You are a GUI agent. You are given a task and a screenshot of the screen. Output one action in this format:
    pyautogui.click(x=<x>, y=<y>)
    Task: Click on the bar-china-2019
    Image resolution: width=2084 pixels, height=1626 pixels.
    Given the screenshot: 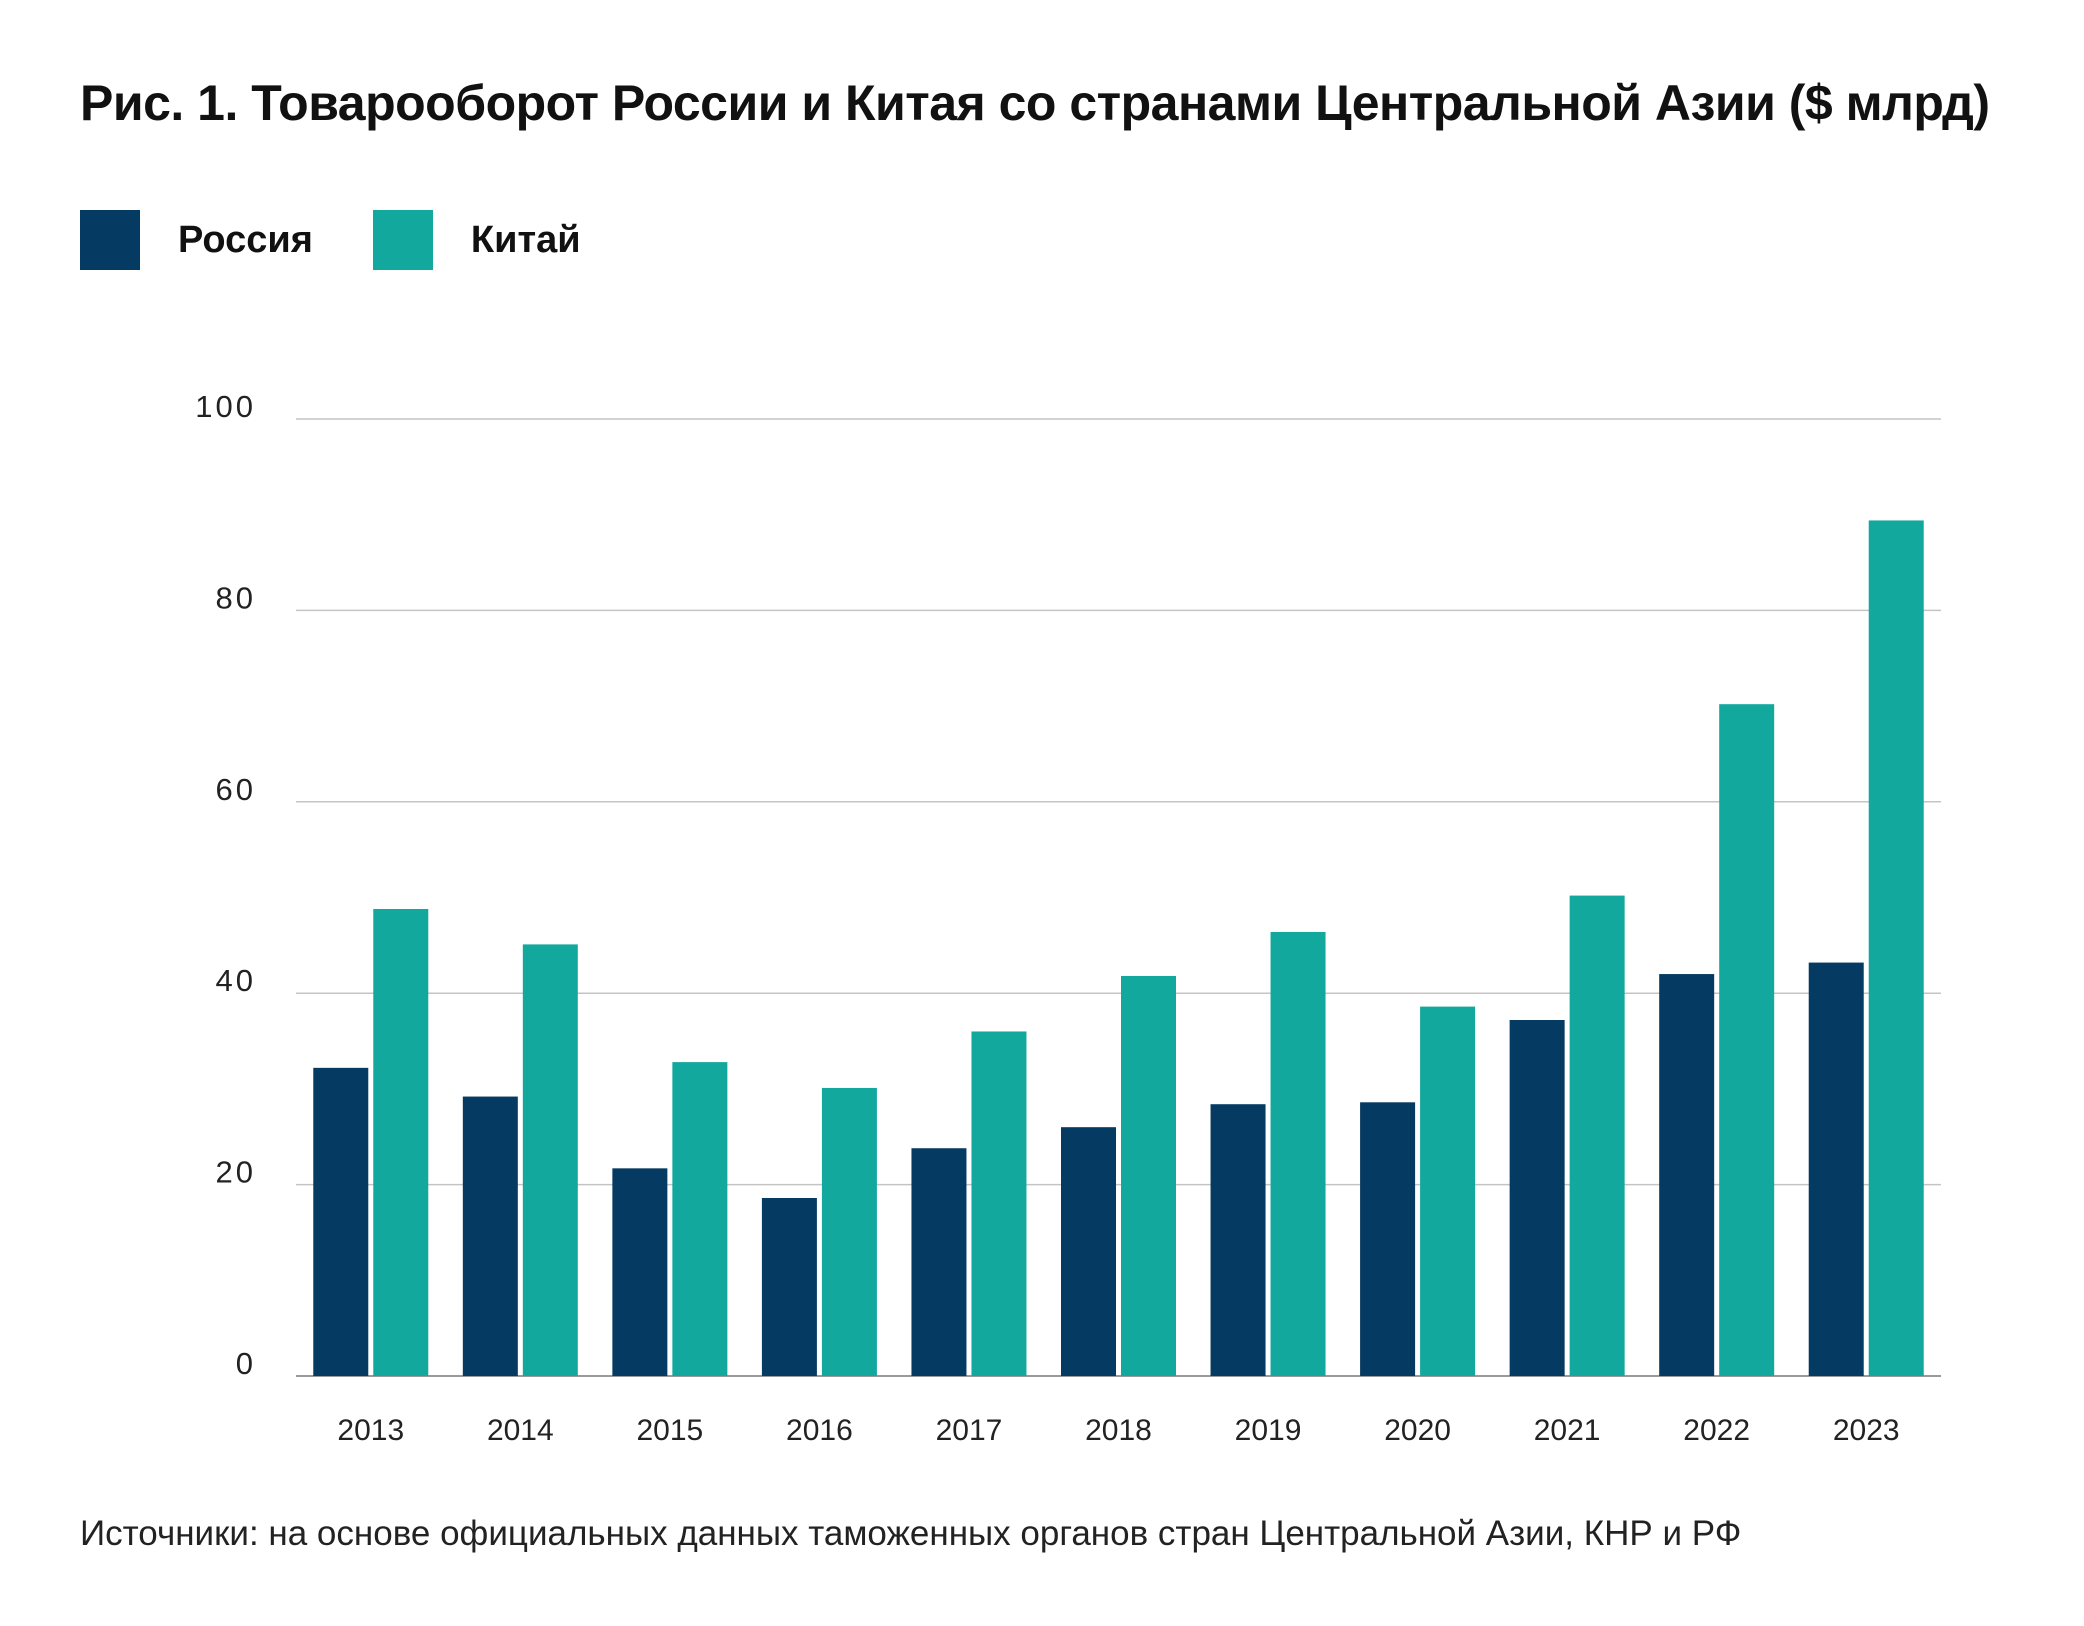 What is the action you would take?
    pyautogui.click(x=1298, y=1153)
    